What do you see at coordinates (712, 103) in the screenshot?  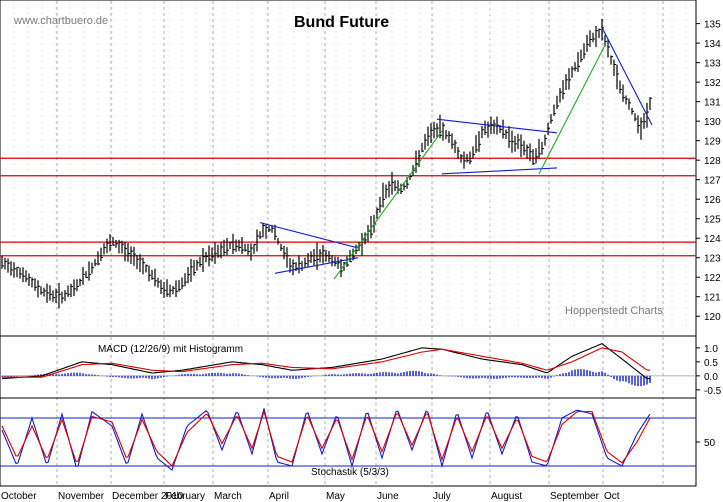 I see `price-tick-label: 131` at bounding box center [712, 103].